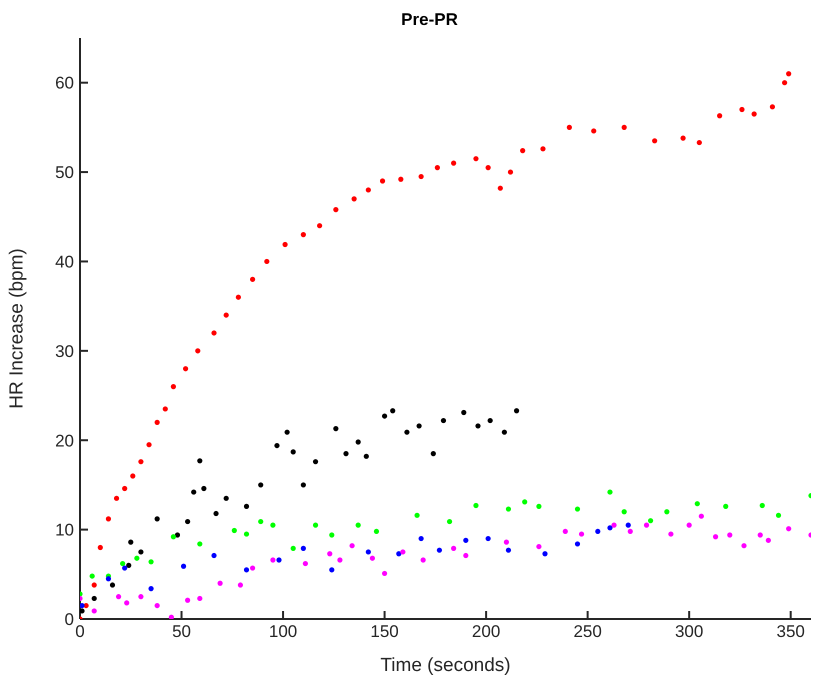 The width and height of the screenshot is (819, 693). What do you see at coordinates (69, 620) in the screenshot?
I see `y-tick-label: 0` at bounding box center [69, 620].